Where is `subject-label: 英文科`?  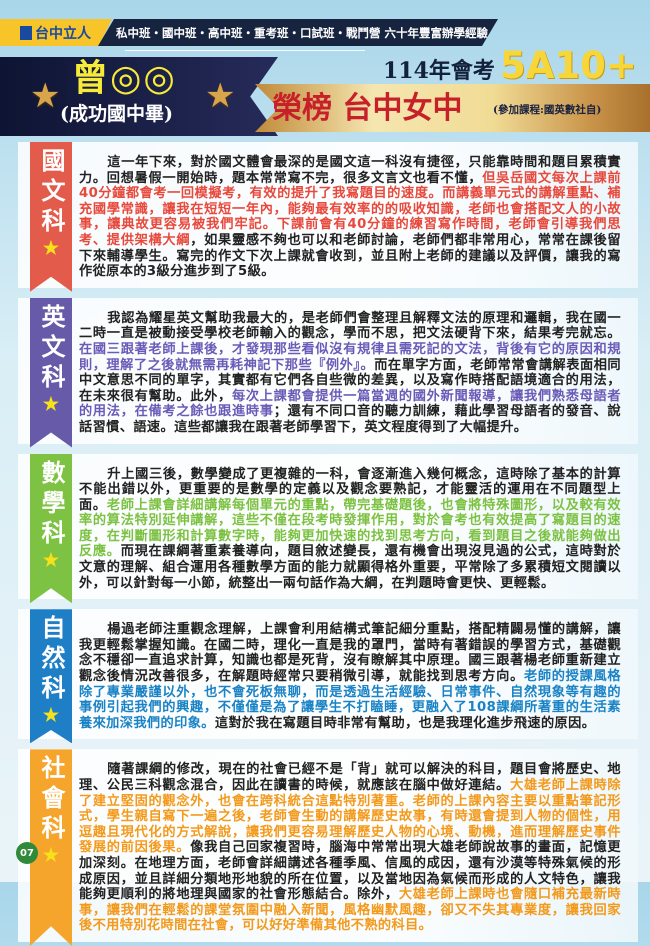
subject-label: 英文科 is located at coordinates (51, 348).